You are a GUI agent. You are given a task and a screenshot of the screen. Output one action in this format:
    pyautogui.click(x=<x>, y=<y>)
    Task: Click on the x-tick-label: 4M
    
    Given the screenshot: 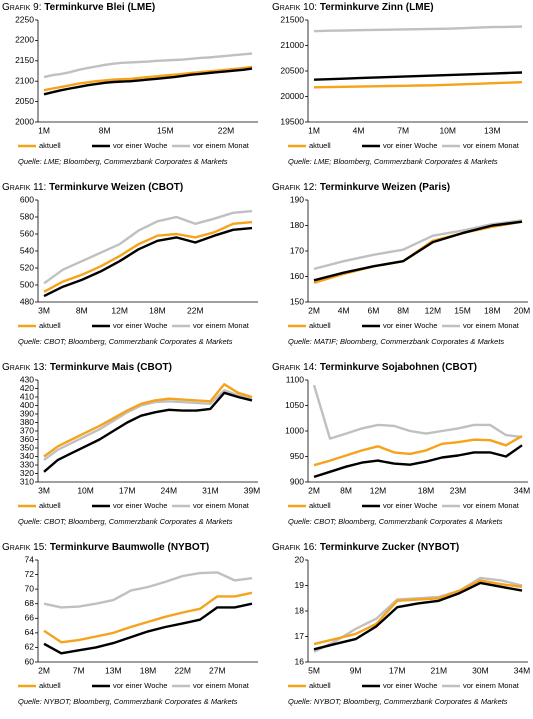 What is the action you would take?
    pyautogui.click(x=344, y=310)
    